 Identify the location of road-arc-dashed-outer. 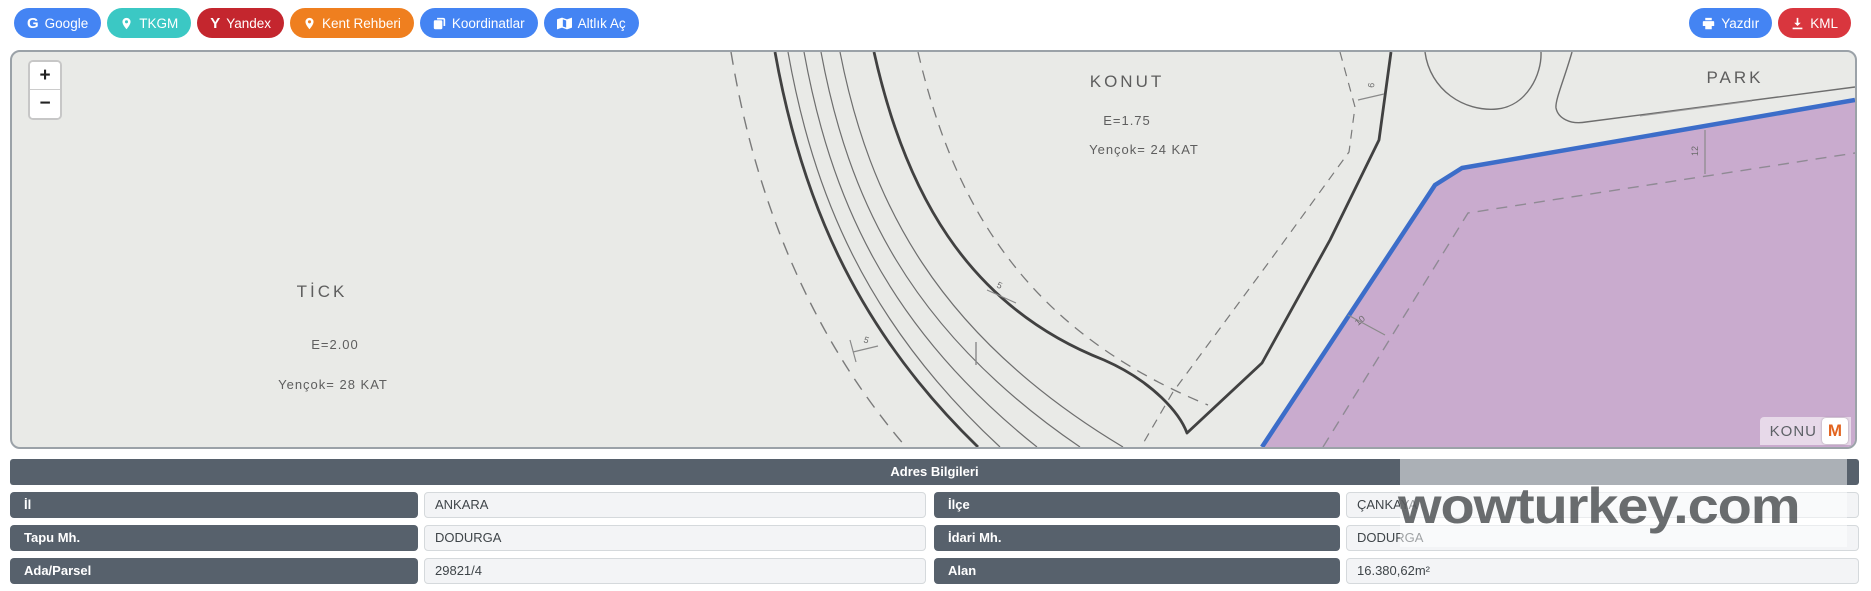
(818, 249).